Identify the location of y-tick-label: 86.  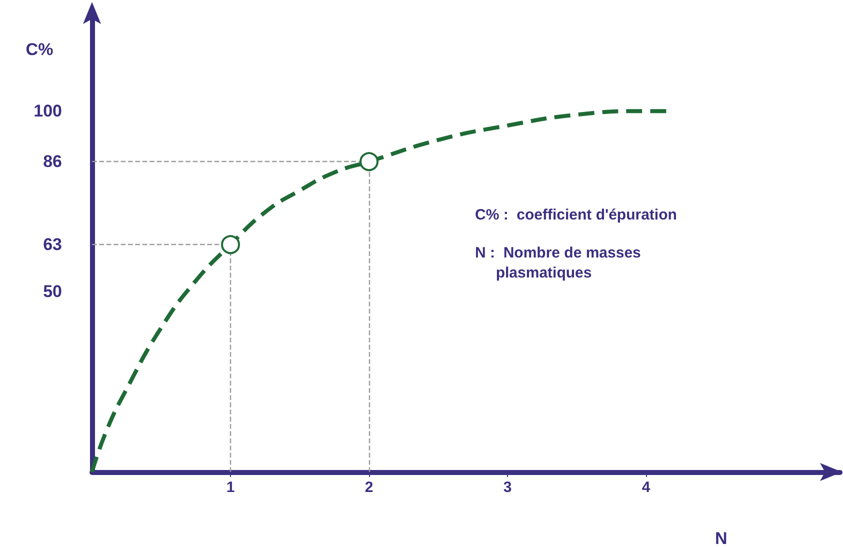
(52, 162).